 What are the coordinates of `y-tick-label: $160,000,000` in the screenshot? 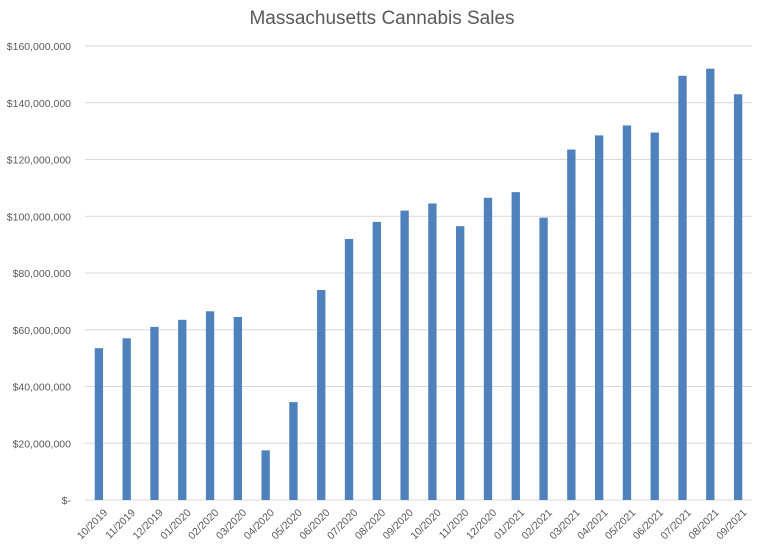 It's located at (39, 47).